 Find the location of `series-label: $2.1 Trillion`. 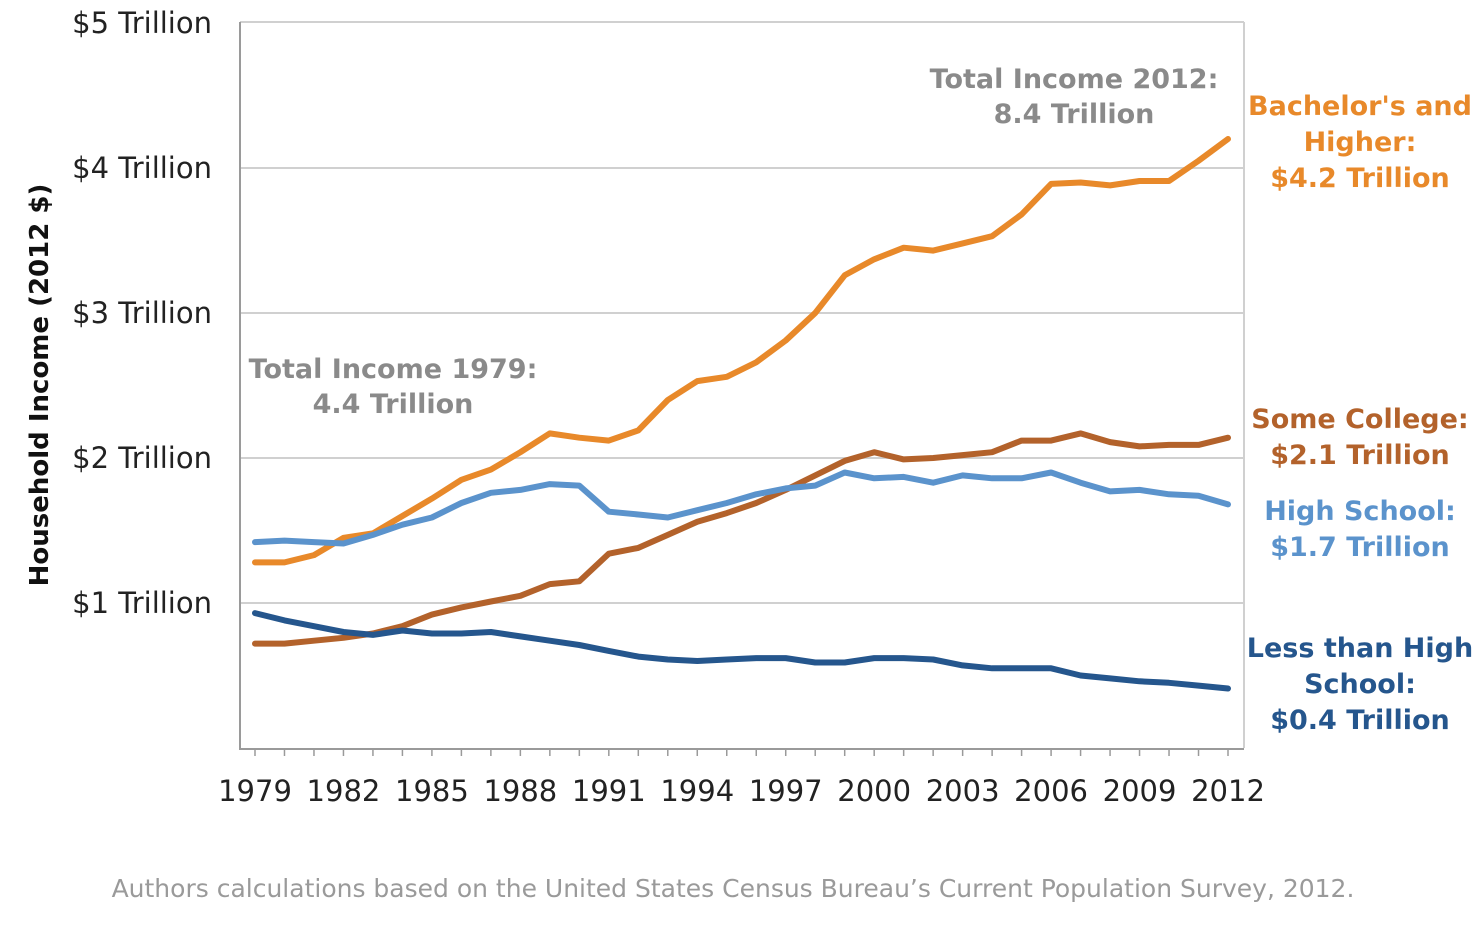

series-label: $2.1 Trillion is located at coordinates (1360, 455).